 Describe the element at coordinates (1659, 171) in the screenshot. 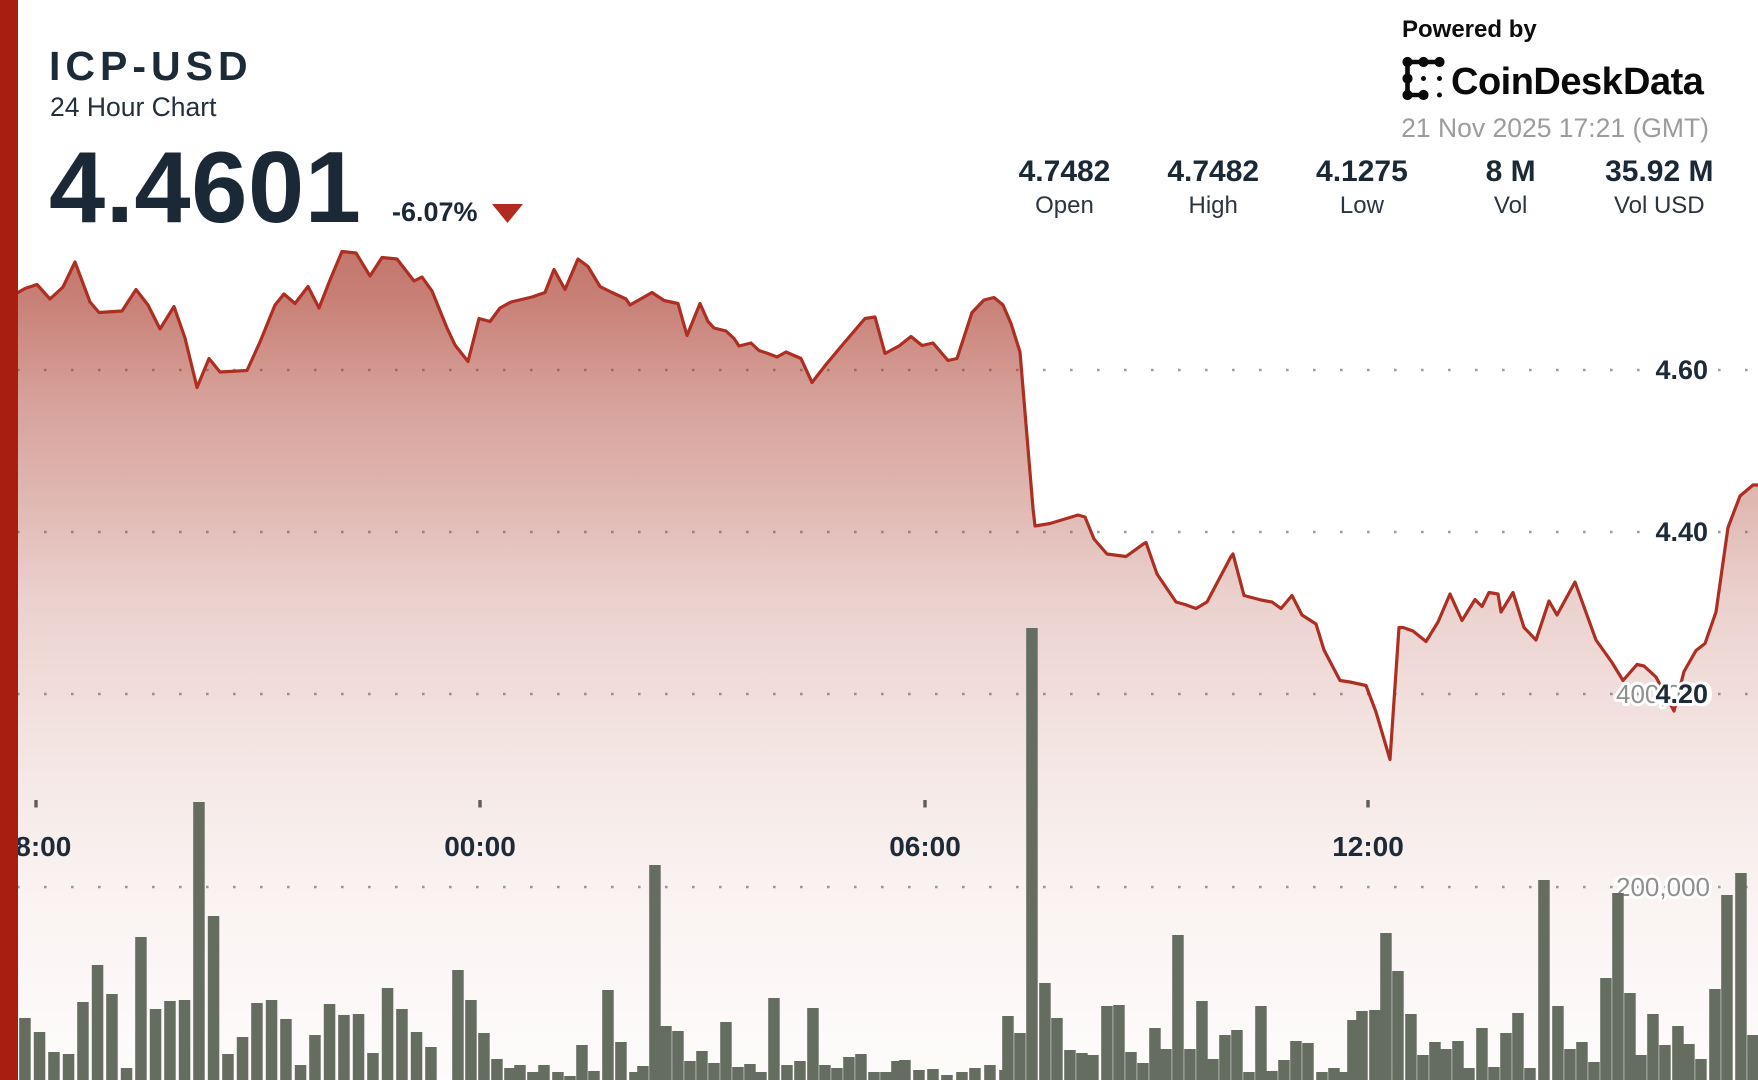

I see `svg-text: 35.92 M` at that location.